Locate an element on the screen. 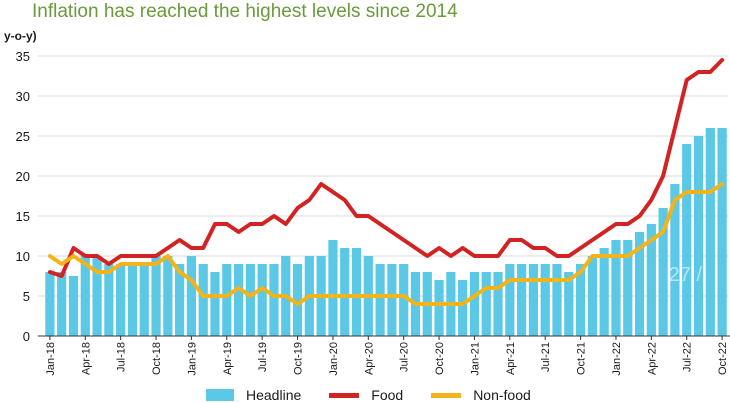  x-tick-label: Oct-21 is located at coordinates (582, 358).